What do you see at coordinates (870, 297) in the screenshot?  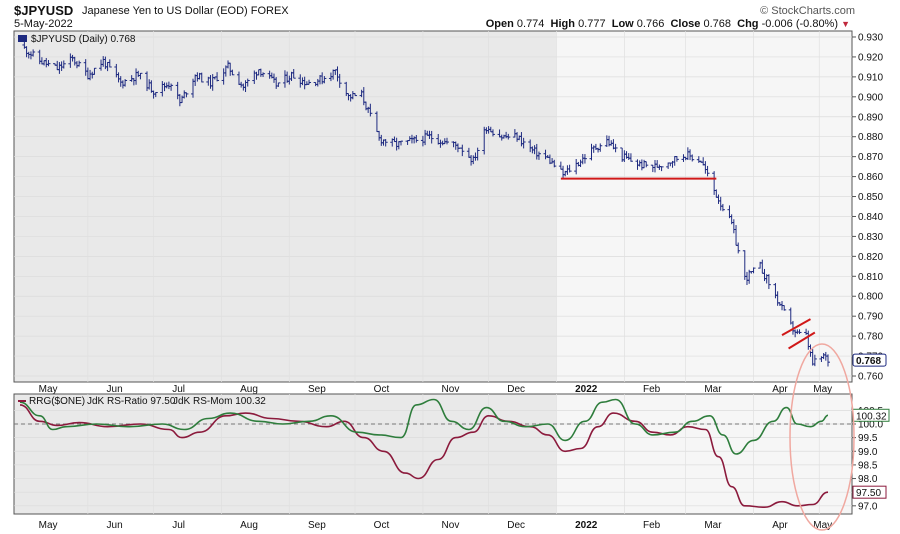 I see `price-tick-label: 0.800` at bounding box center [870, 297].